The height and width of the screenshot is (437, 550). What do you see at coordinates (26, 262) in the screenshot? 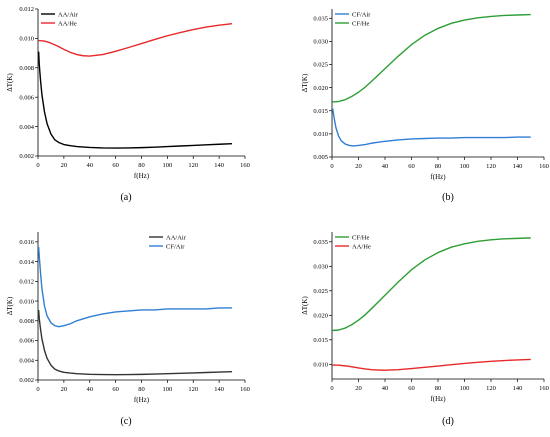
I see `y-tick-label: 0.014` at bounding box center [26, 262].